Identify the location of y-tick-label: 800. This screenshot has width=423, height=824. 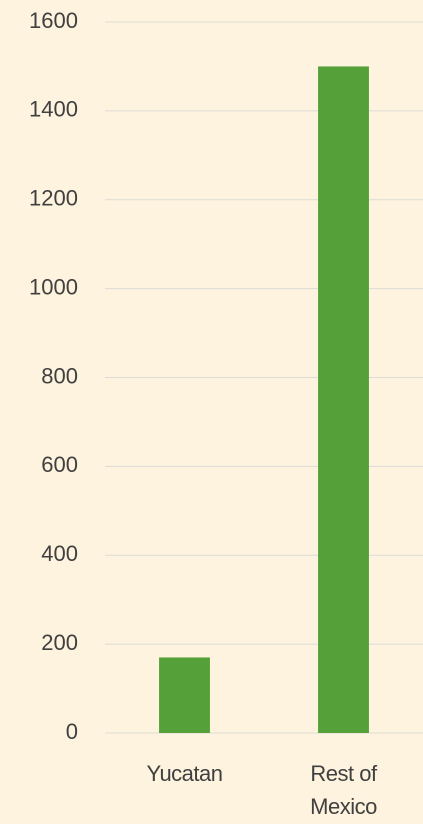
(59, 375).